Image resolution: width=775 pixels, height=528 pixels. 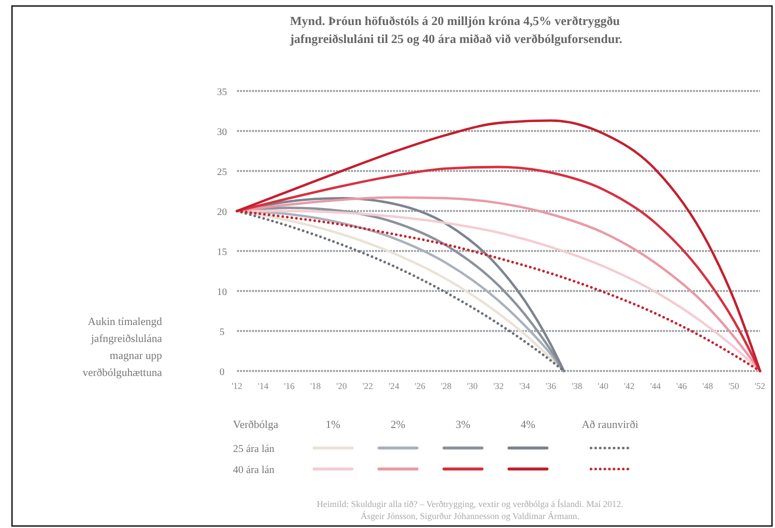 What do you see at coordinates (398, 425) in the screenshot?
I see `text: 2%` at bounding box center [398, 425].